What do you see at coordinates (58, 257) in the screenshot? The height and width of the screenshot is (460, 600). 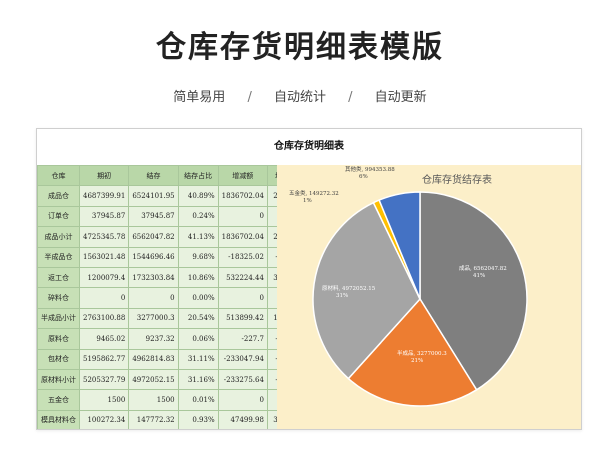 I see `row-label-cell: 半成品仓` at bounding box center [58, 257].